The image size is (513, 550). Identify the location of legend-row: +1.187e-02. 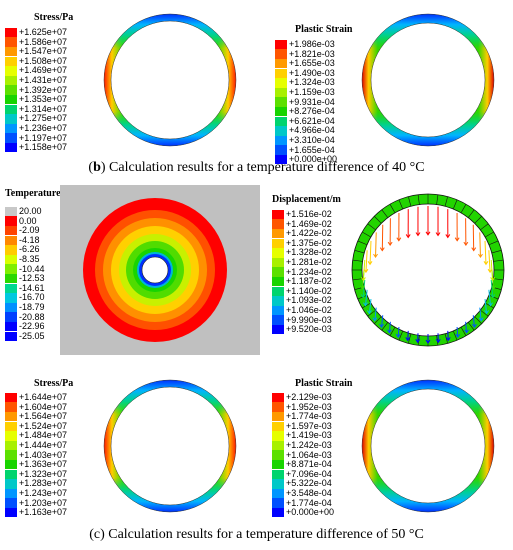
(302, 281).